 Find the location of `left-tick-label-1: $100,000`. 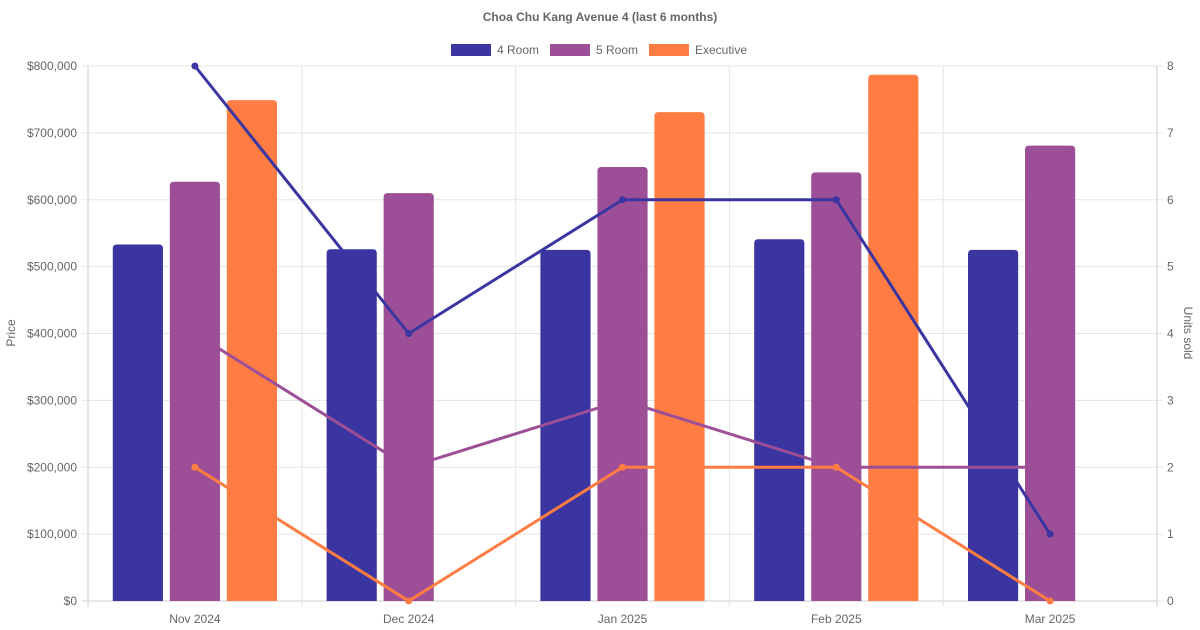

left-tick-label-1: $100,000 is located at coordinates (52, 534).